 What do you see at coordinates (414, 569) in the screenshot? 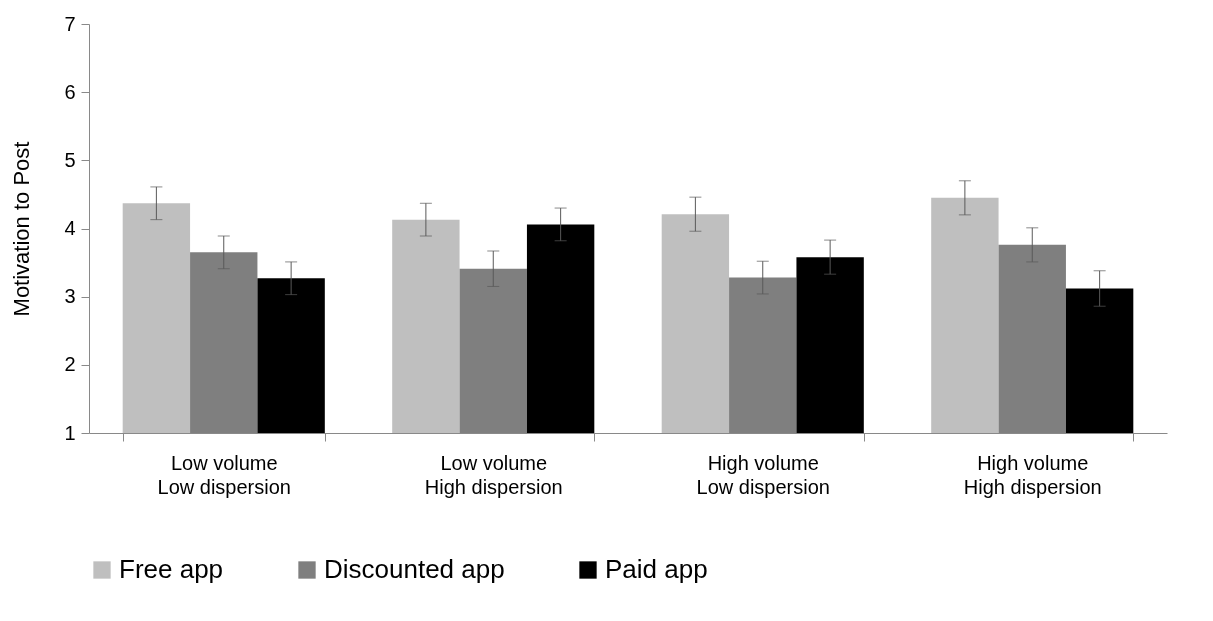
I see `legend-label: Discounted app` at bounding box center [414, 569].